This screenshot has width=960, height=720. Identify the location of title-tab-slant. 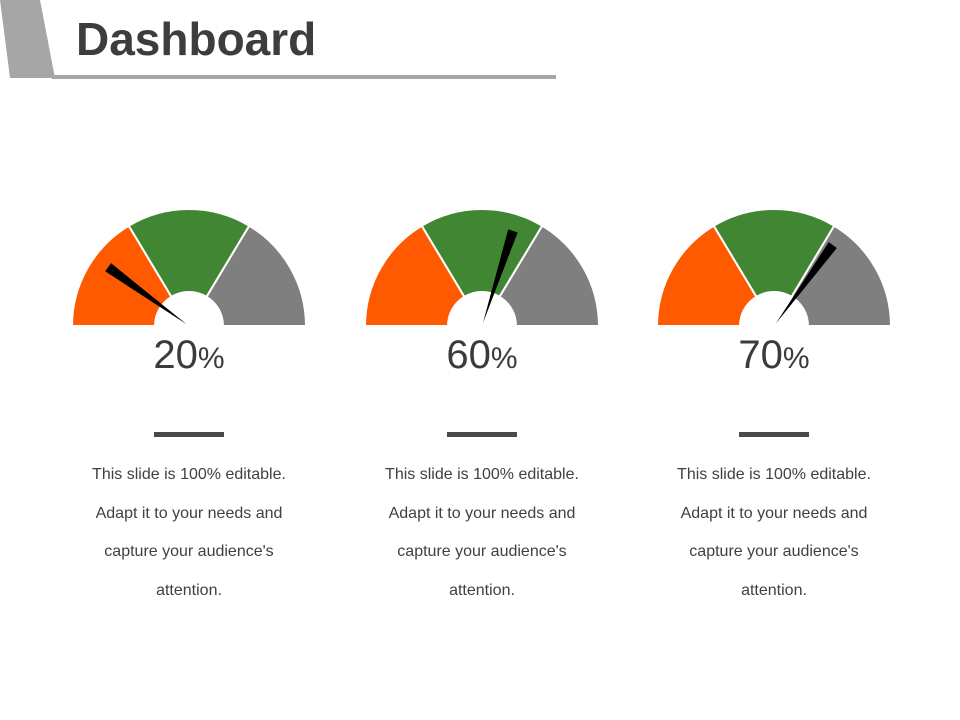
(27, 39).